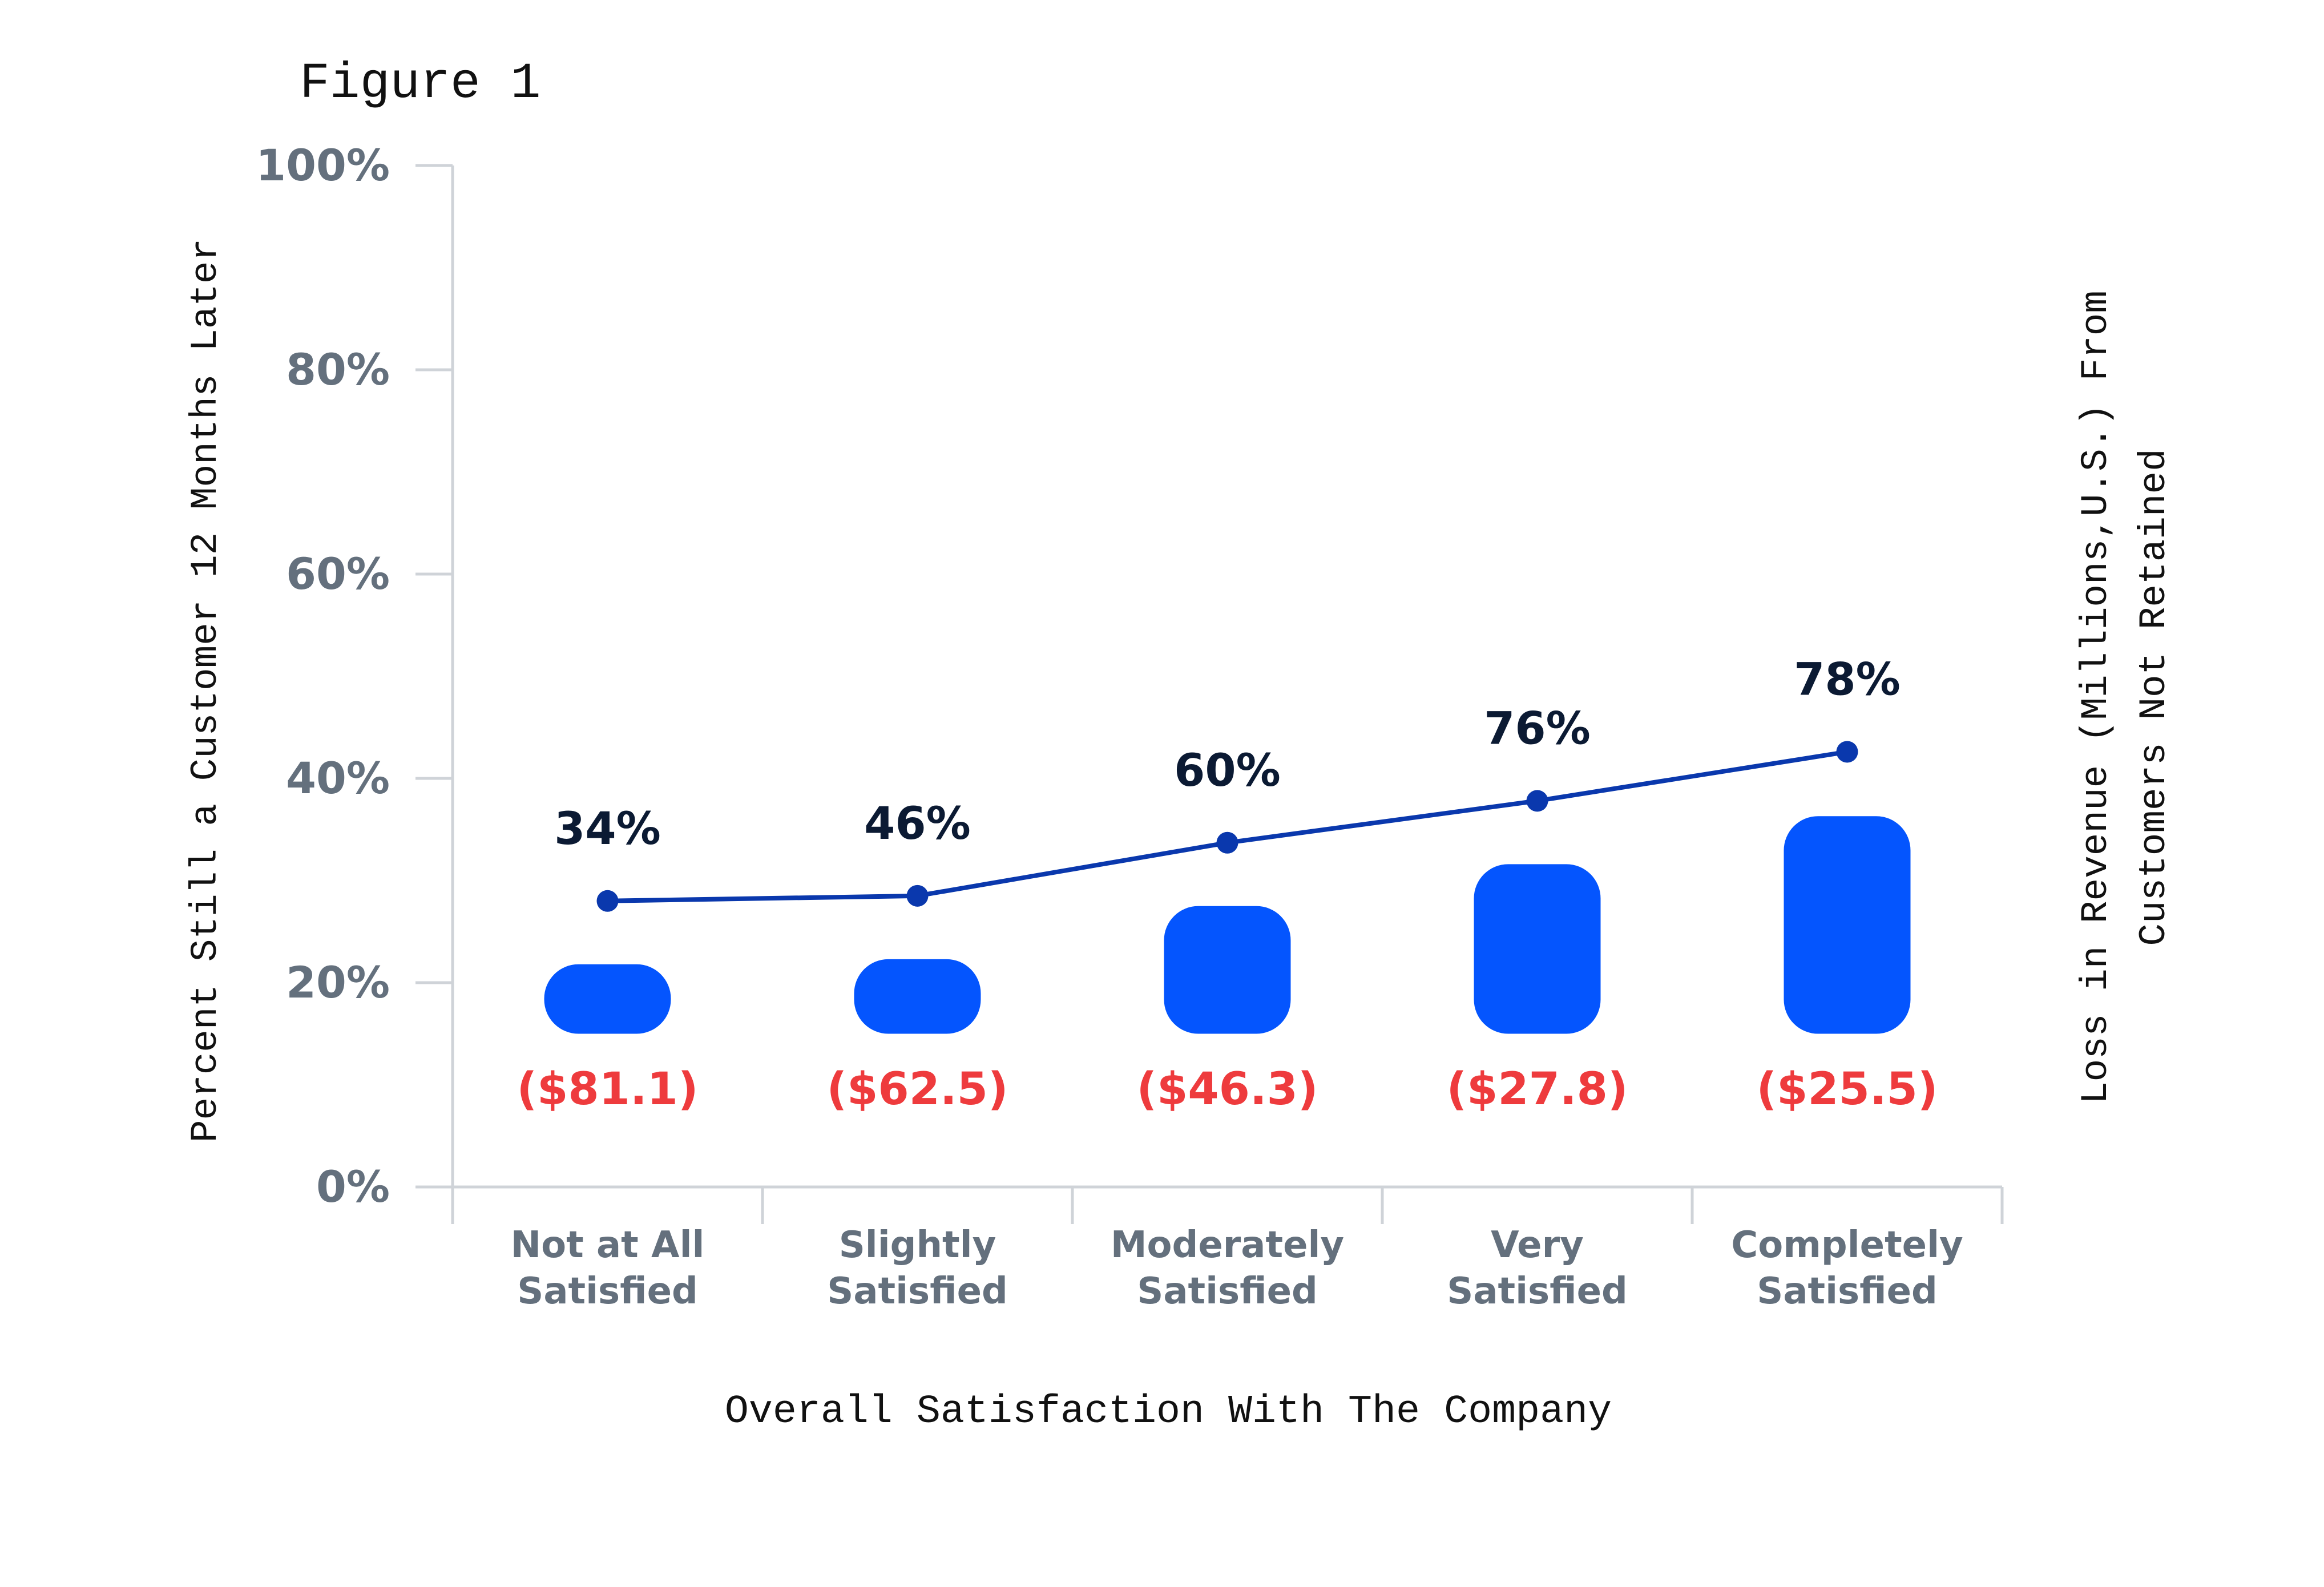 The image size is (2324, 1587). What do you see at coordinates (353, 1187) in the screenshot?
I see `y-tick-label: 0%` at bounding box center [353, 1187].